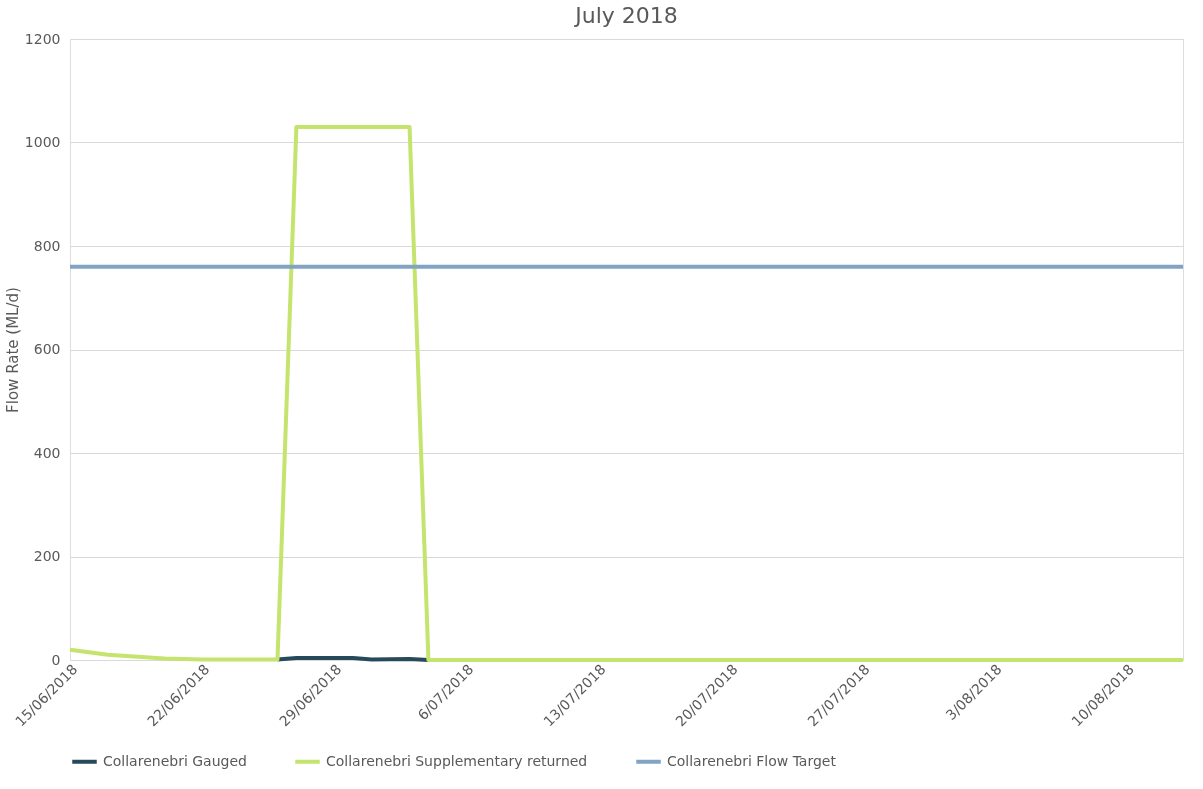 The width and height of the screenshot is (1203, 789). I want to click on y-tick-label: 1200, so click(42, 38).